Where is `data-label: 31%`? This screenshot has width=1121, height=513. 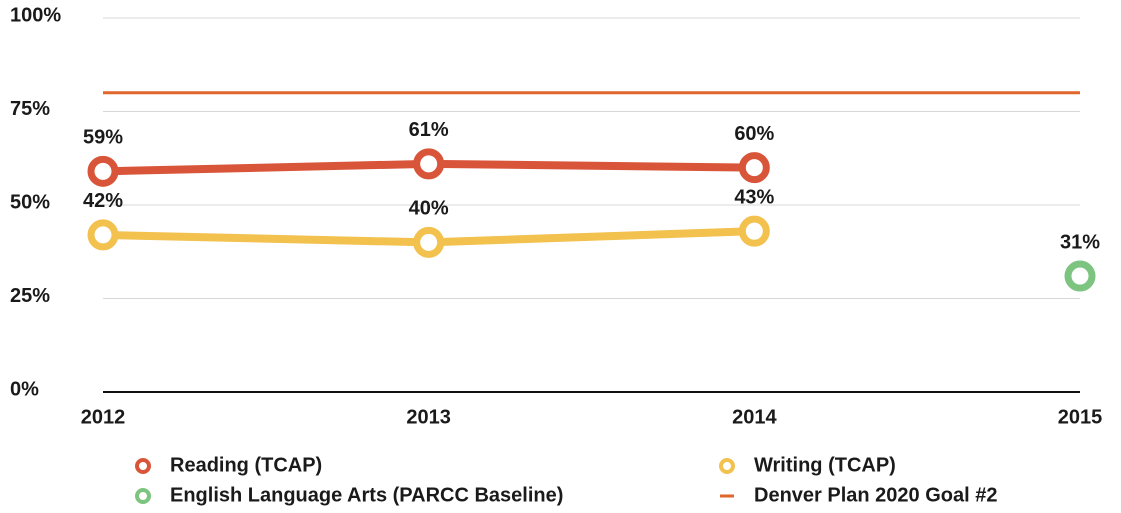 data-label: 31% is located at coordinates (1080, 242).